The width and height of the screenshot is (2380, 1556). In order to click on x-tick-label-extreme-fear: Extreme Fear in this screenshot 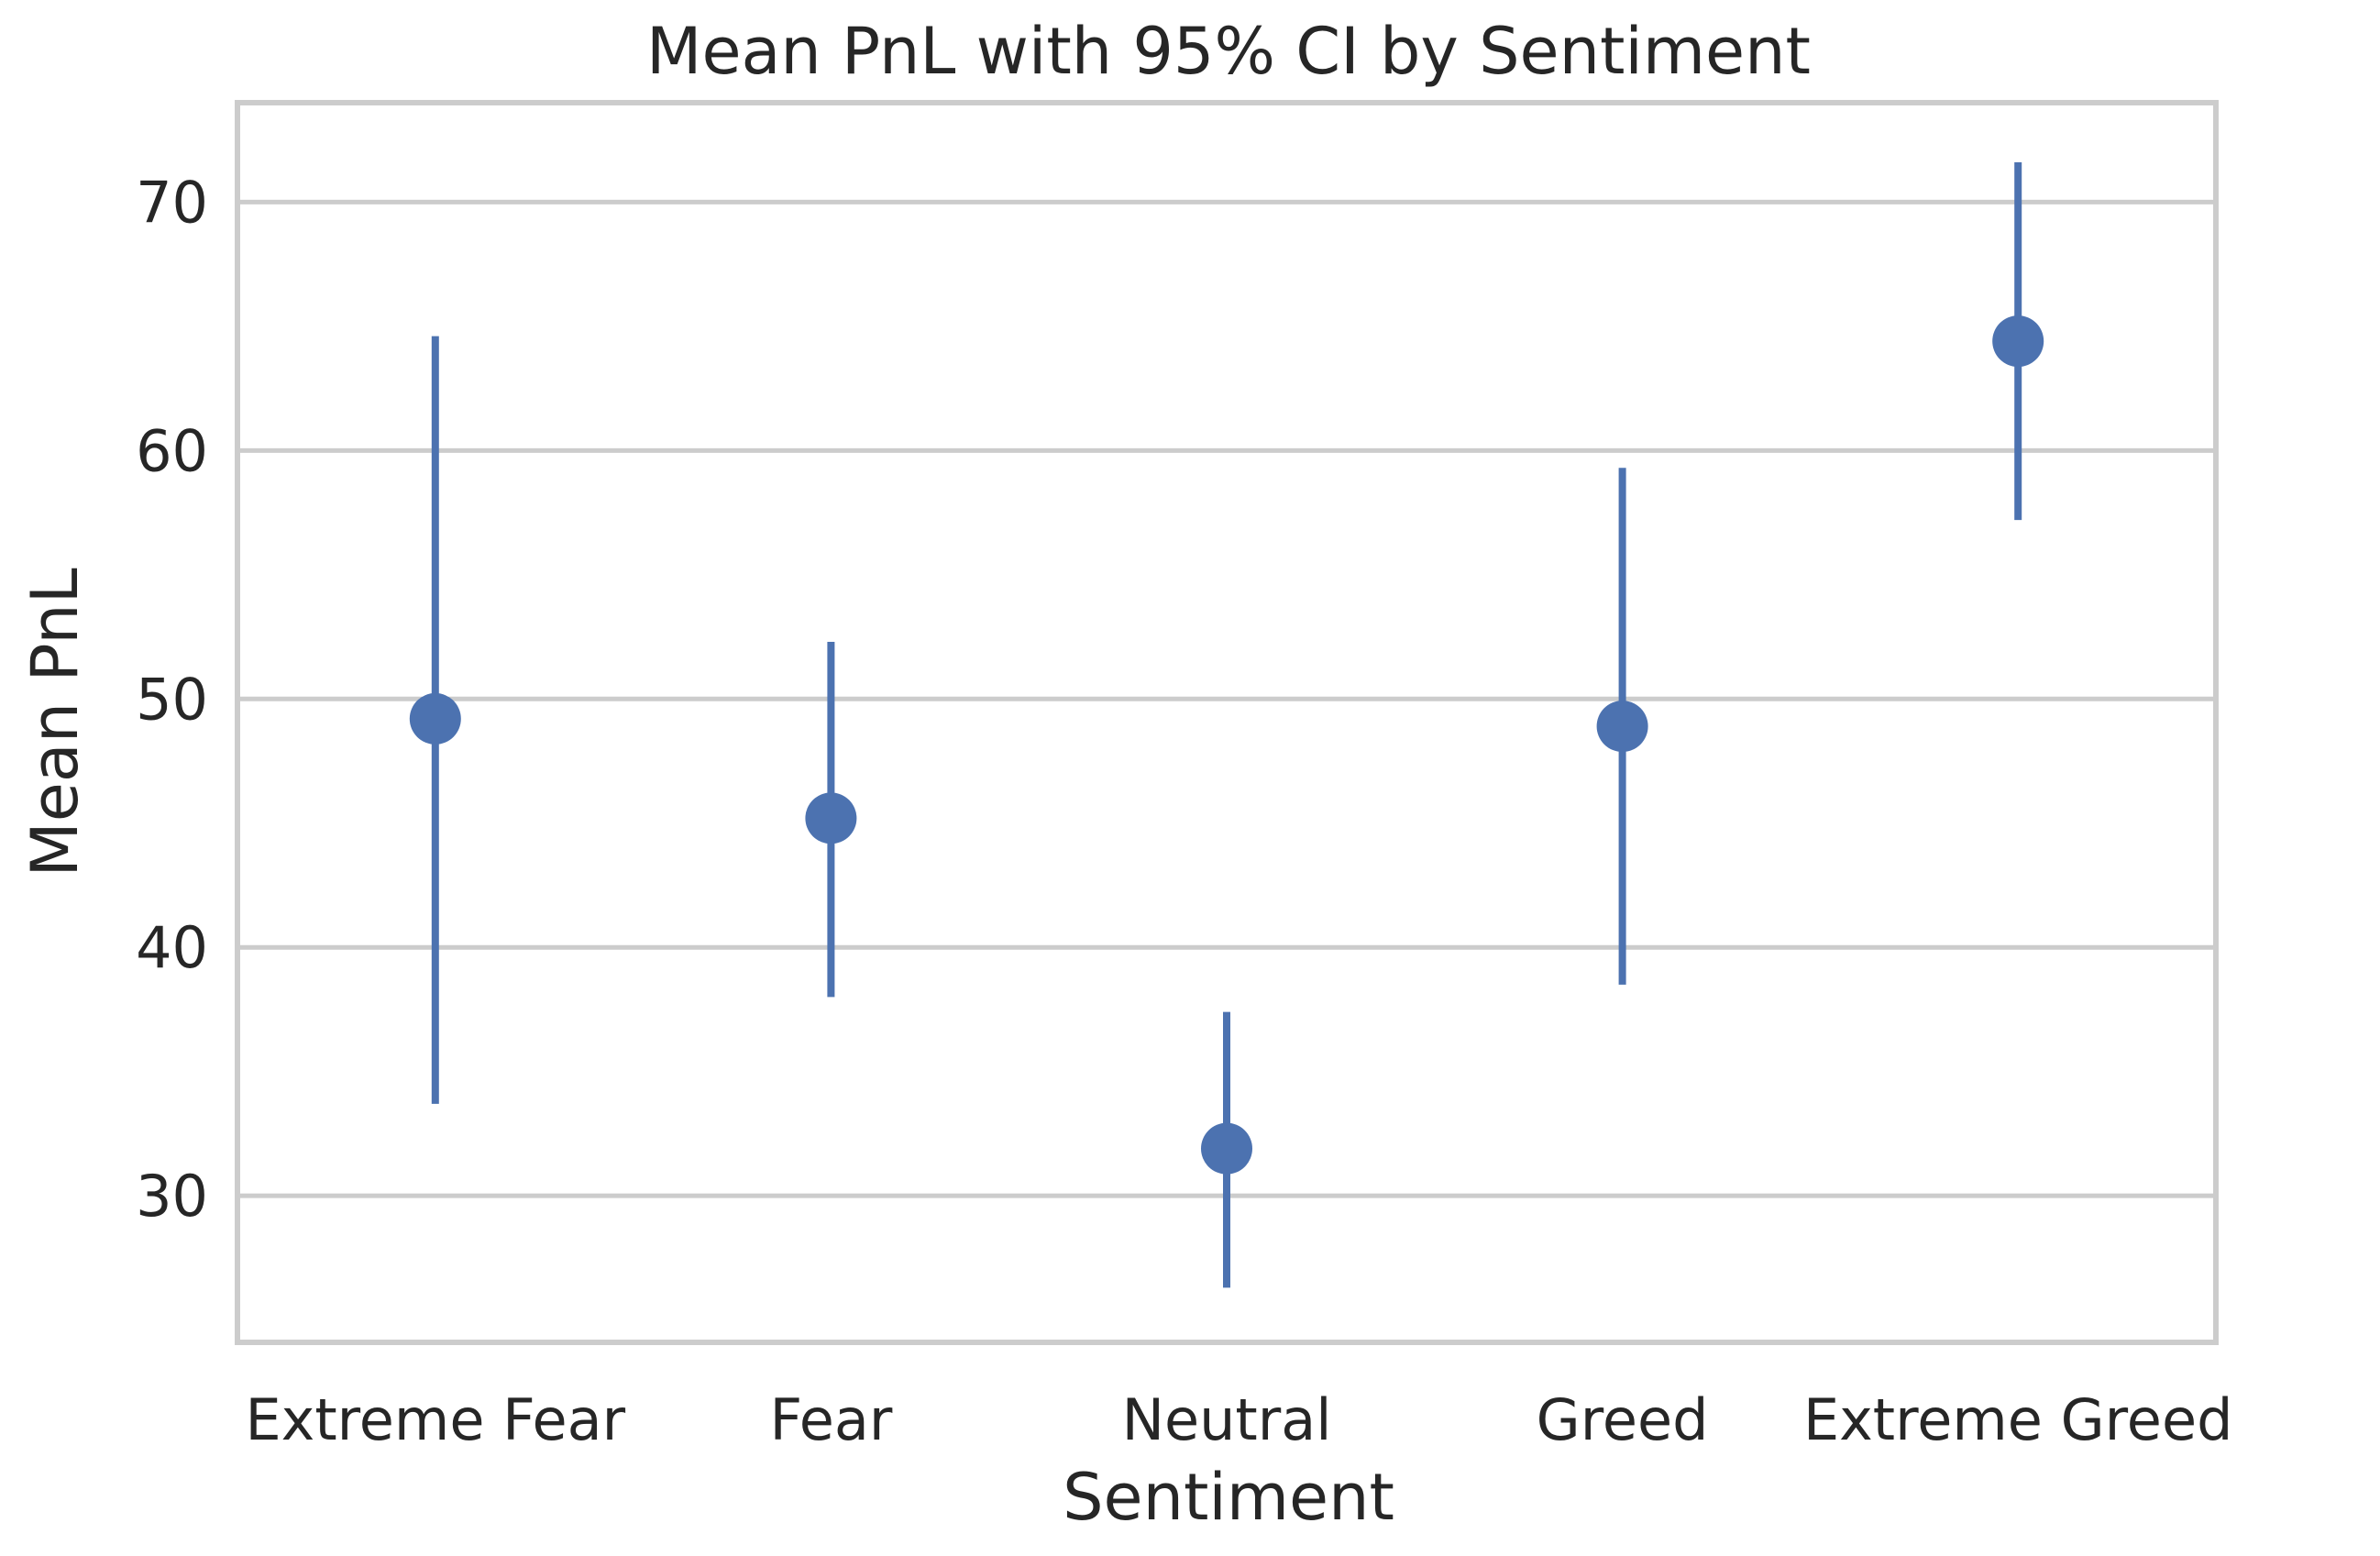, I will do `click(435, 1419)`.